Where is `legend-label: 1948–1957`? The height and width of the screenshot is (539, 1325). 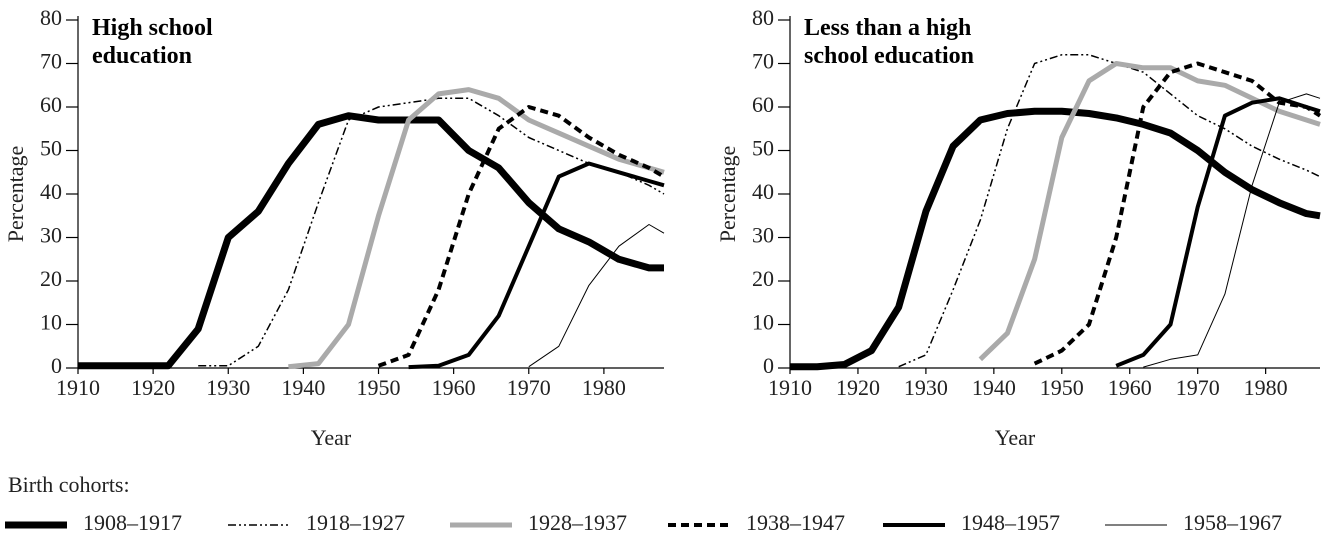 legend-label: 1948–1957 is located at coordinates (1010, 522).